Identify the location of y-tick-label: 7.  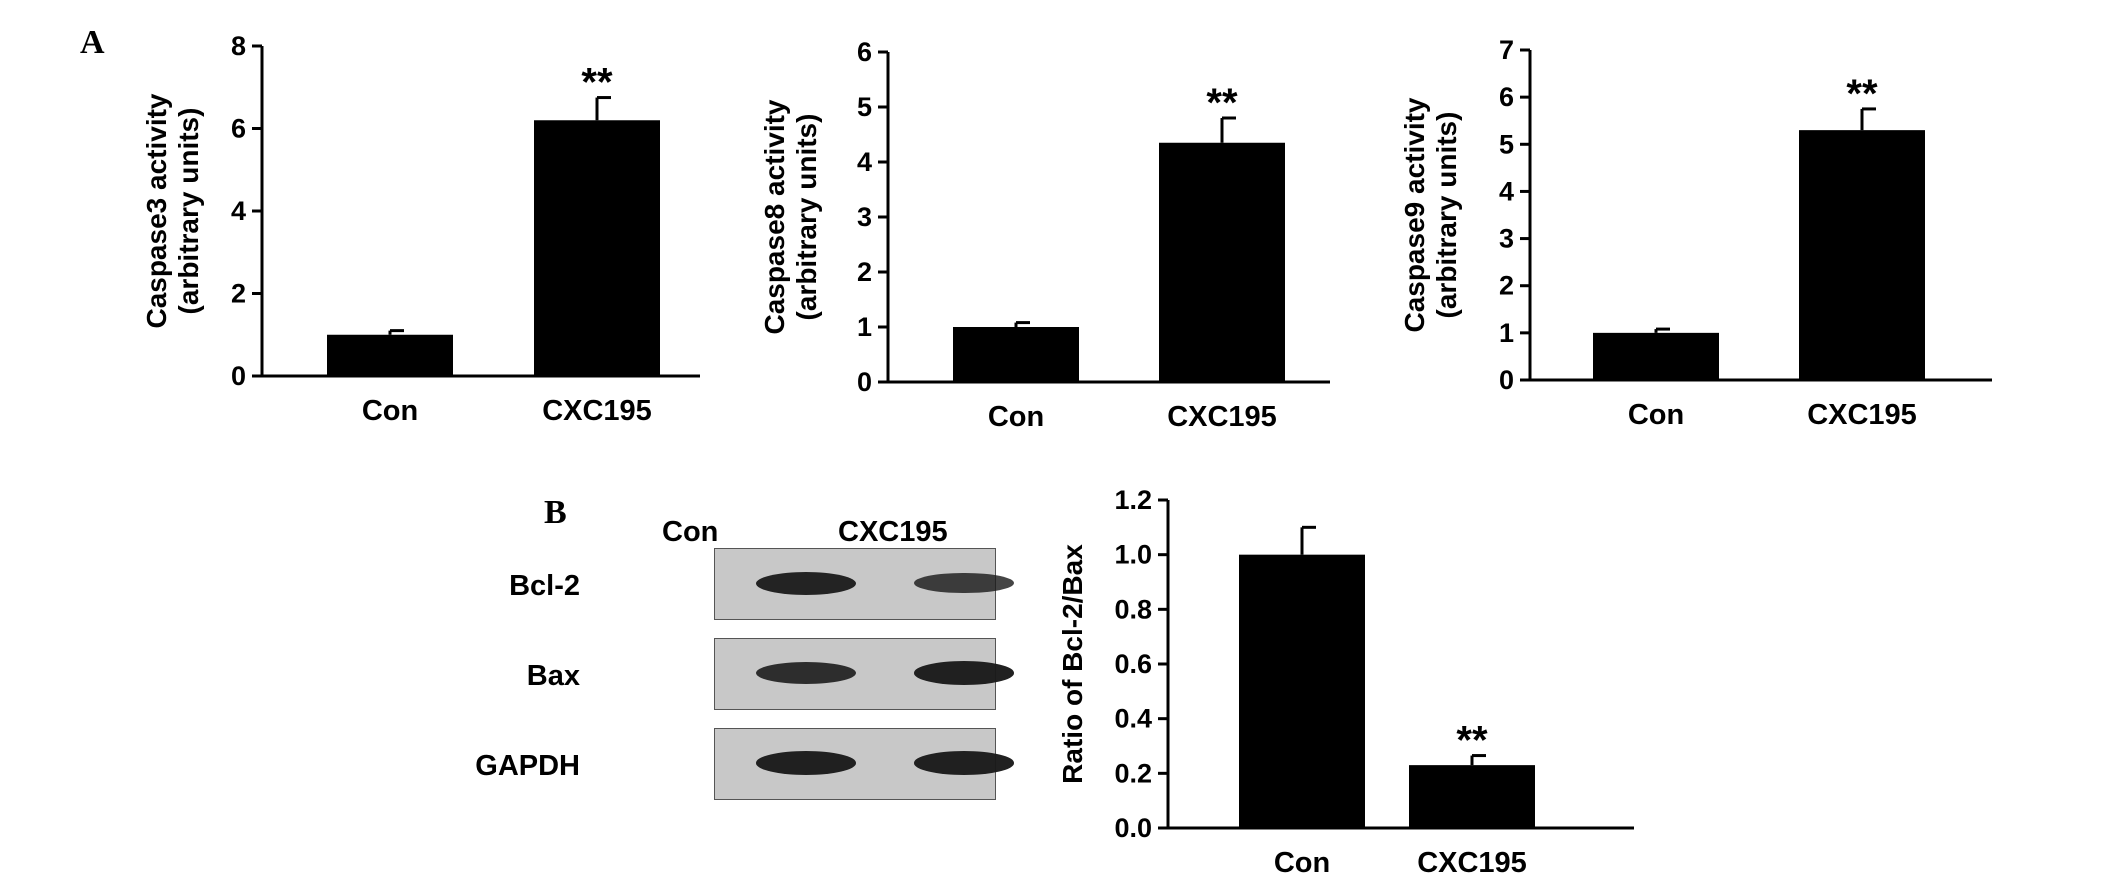
(1506, 50).